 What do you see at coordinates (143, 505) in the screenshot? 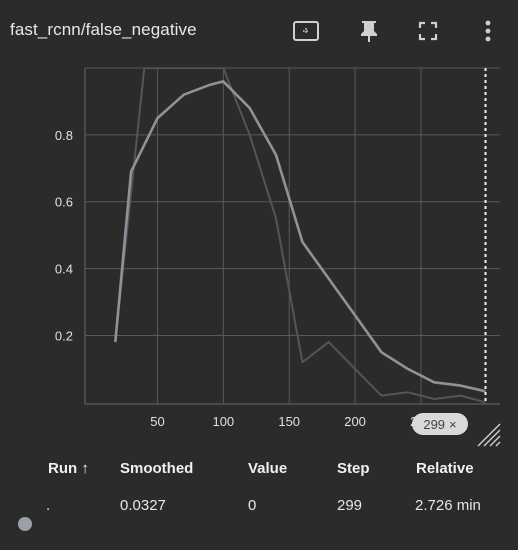
I see `cell-smoothed: 0.0327` at bounding box center [143, 505].